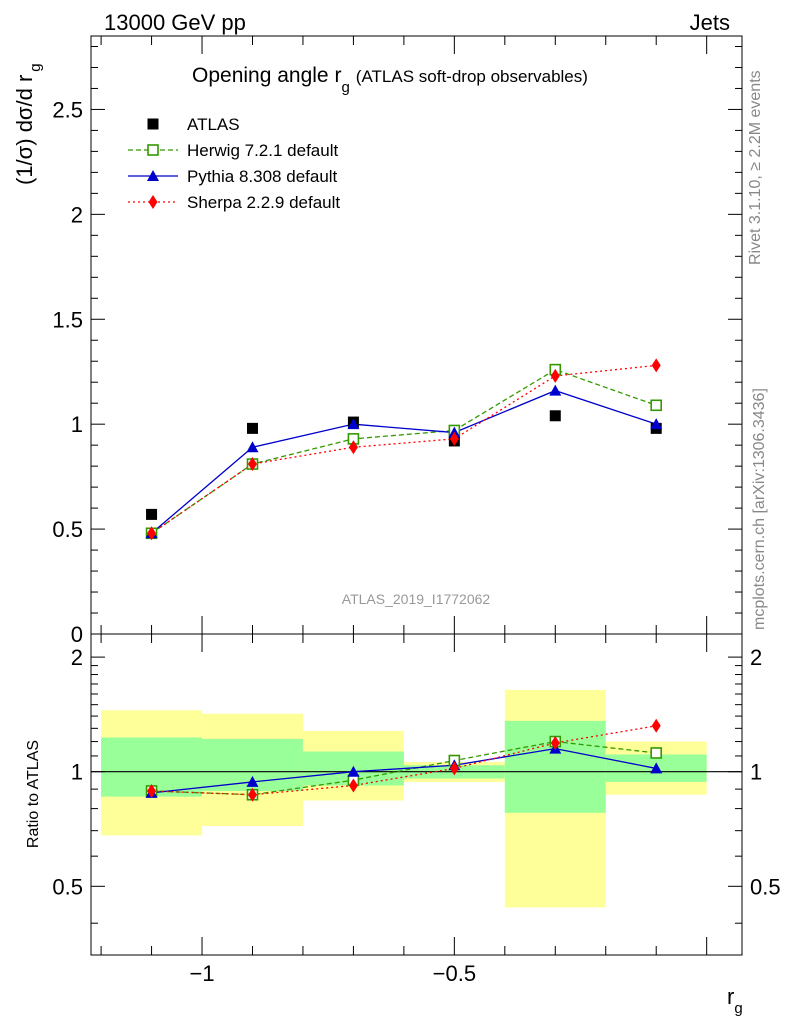  What do you see at coordinates (24, 130) in the screenshot?
I see `main-ylabel-text: (1/σ) dσ/d r` at bounding box center [24, 130].